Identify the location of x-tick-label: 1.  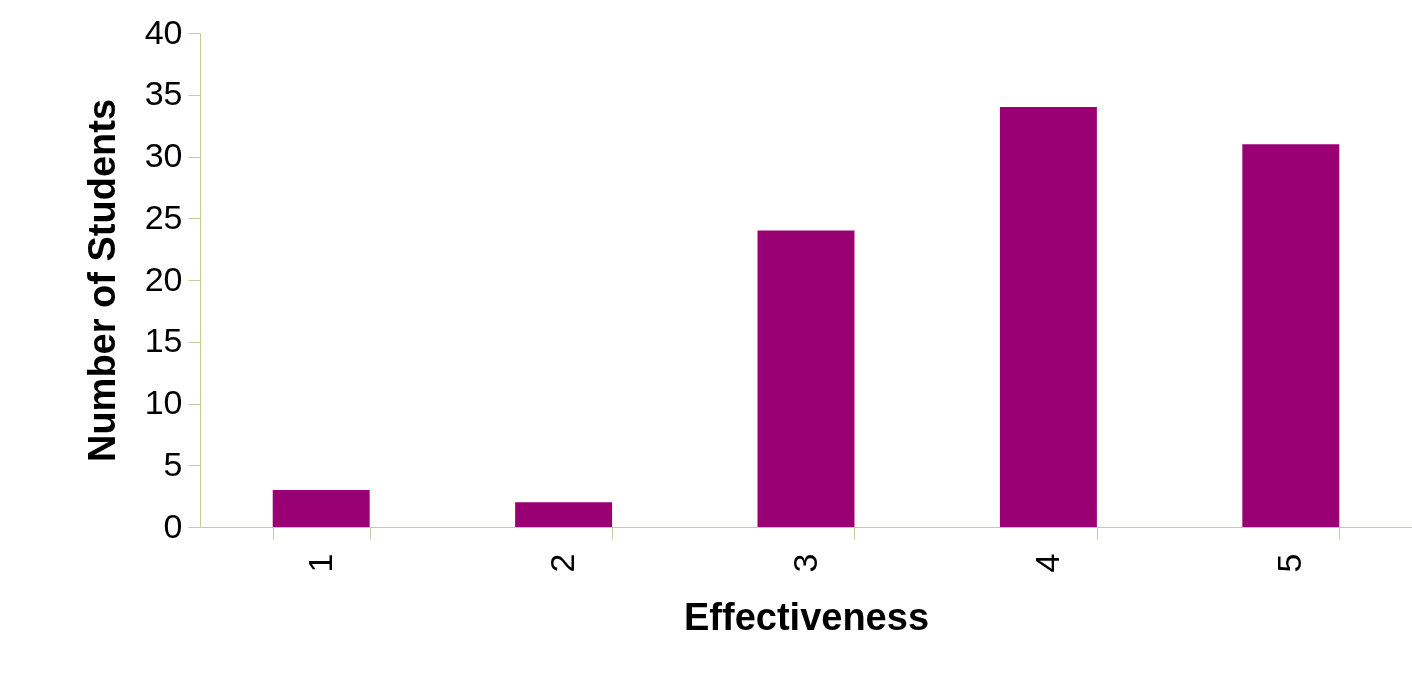
(319, 563).